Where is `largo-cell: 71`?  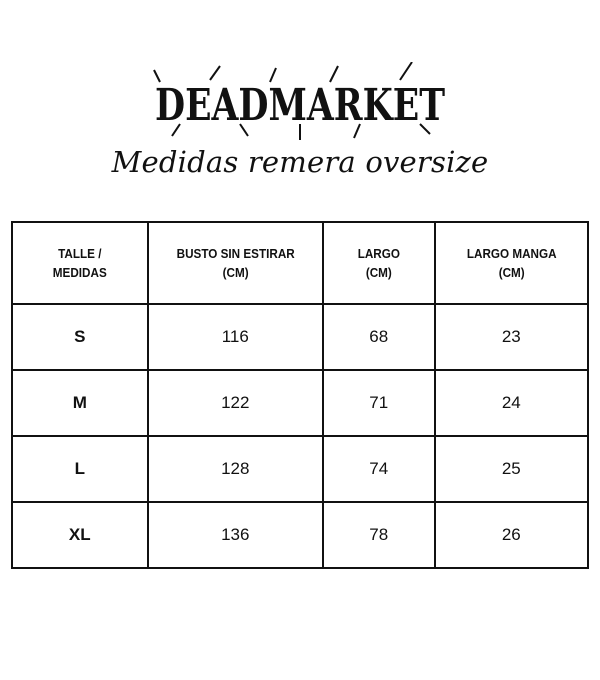
largo-cell: 71 is located at coordinates (378, 403).